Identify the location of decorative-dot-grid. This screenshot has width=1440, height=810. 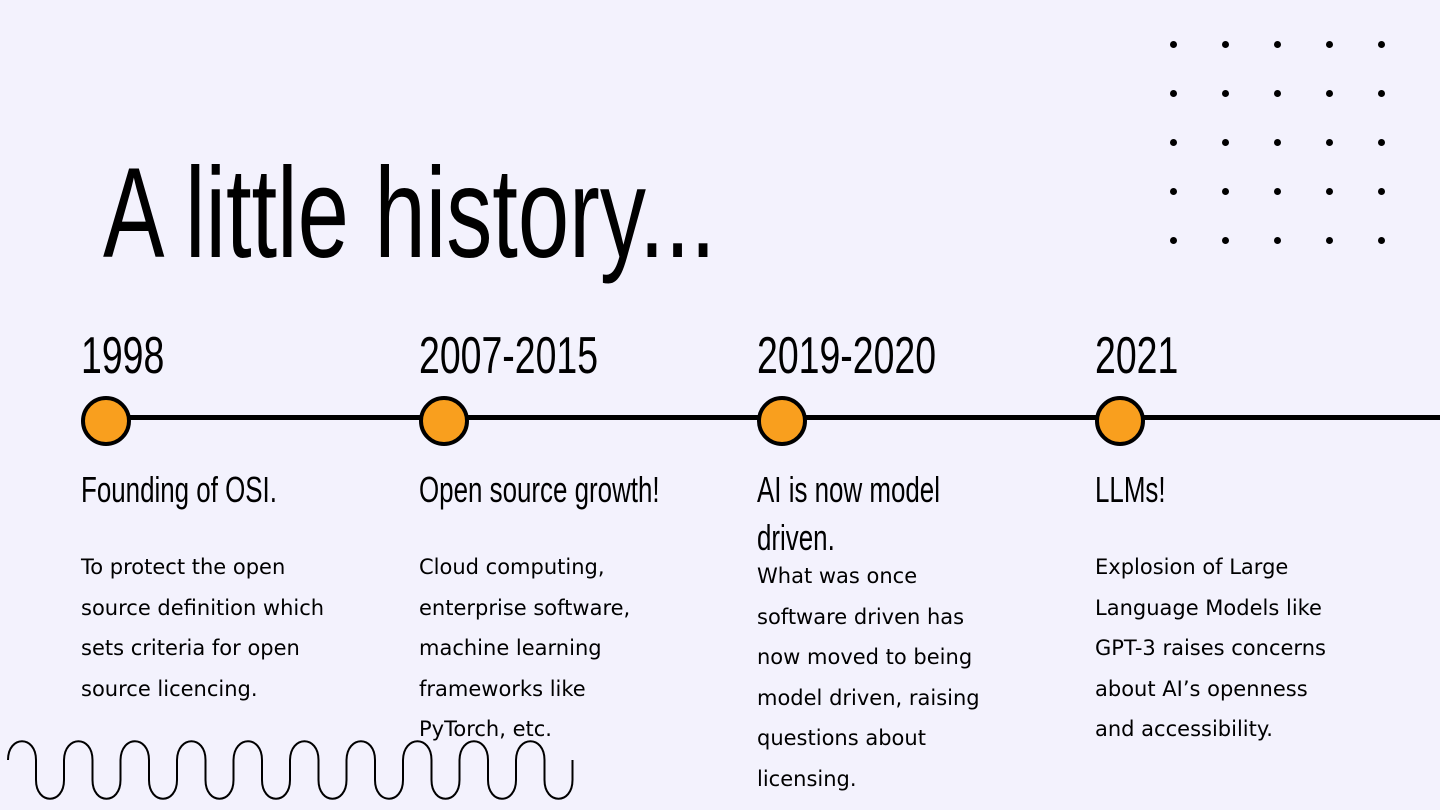
(1280, 146).